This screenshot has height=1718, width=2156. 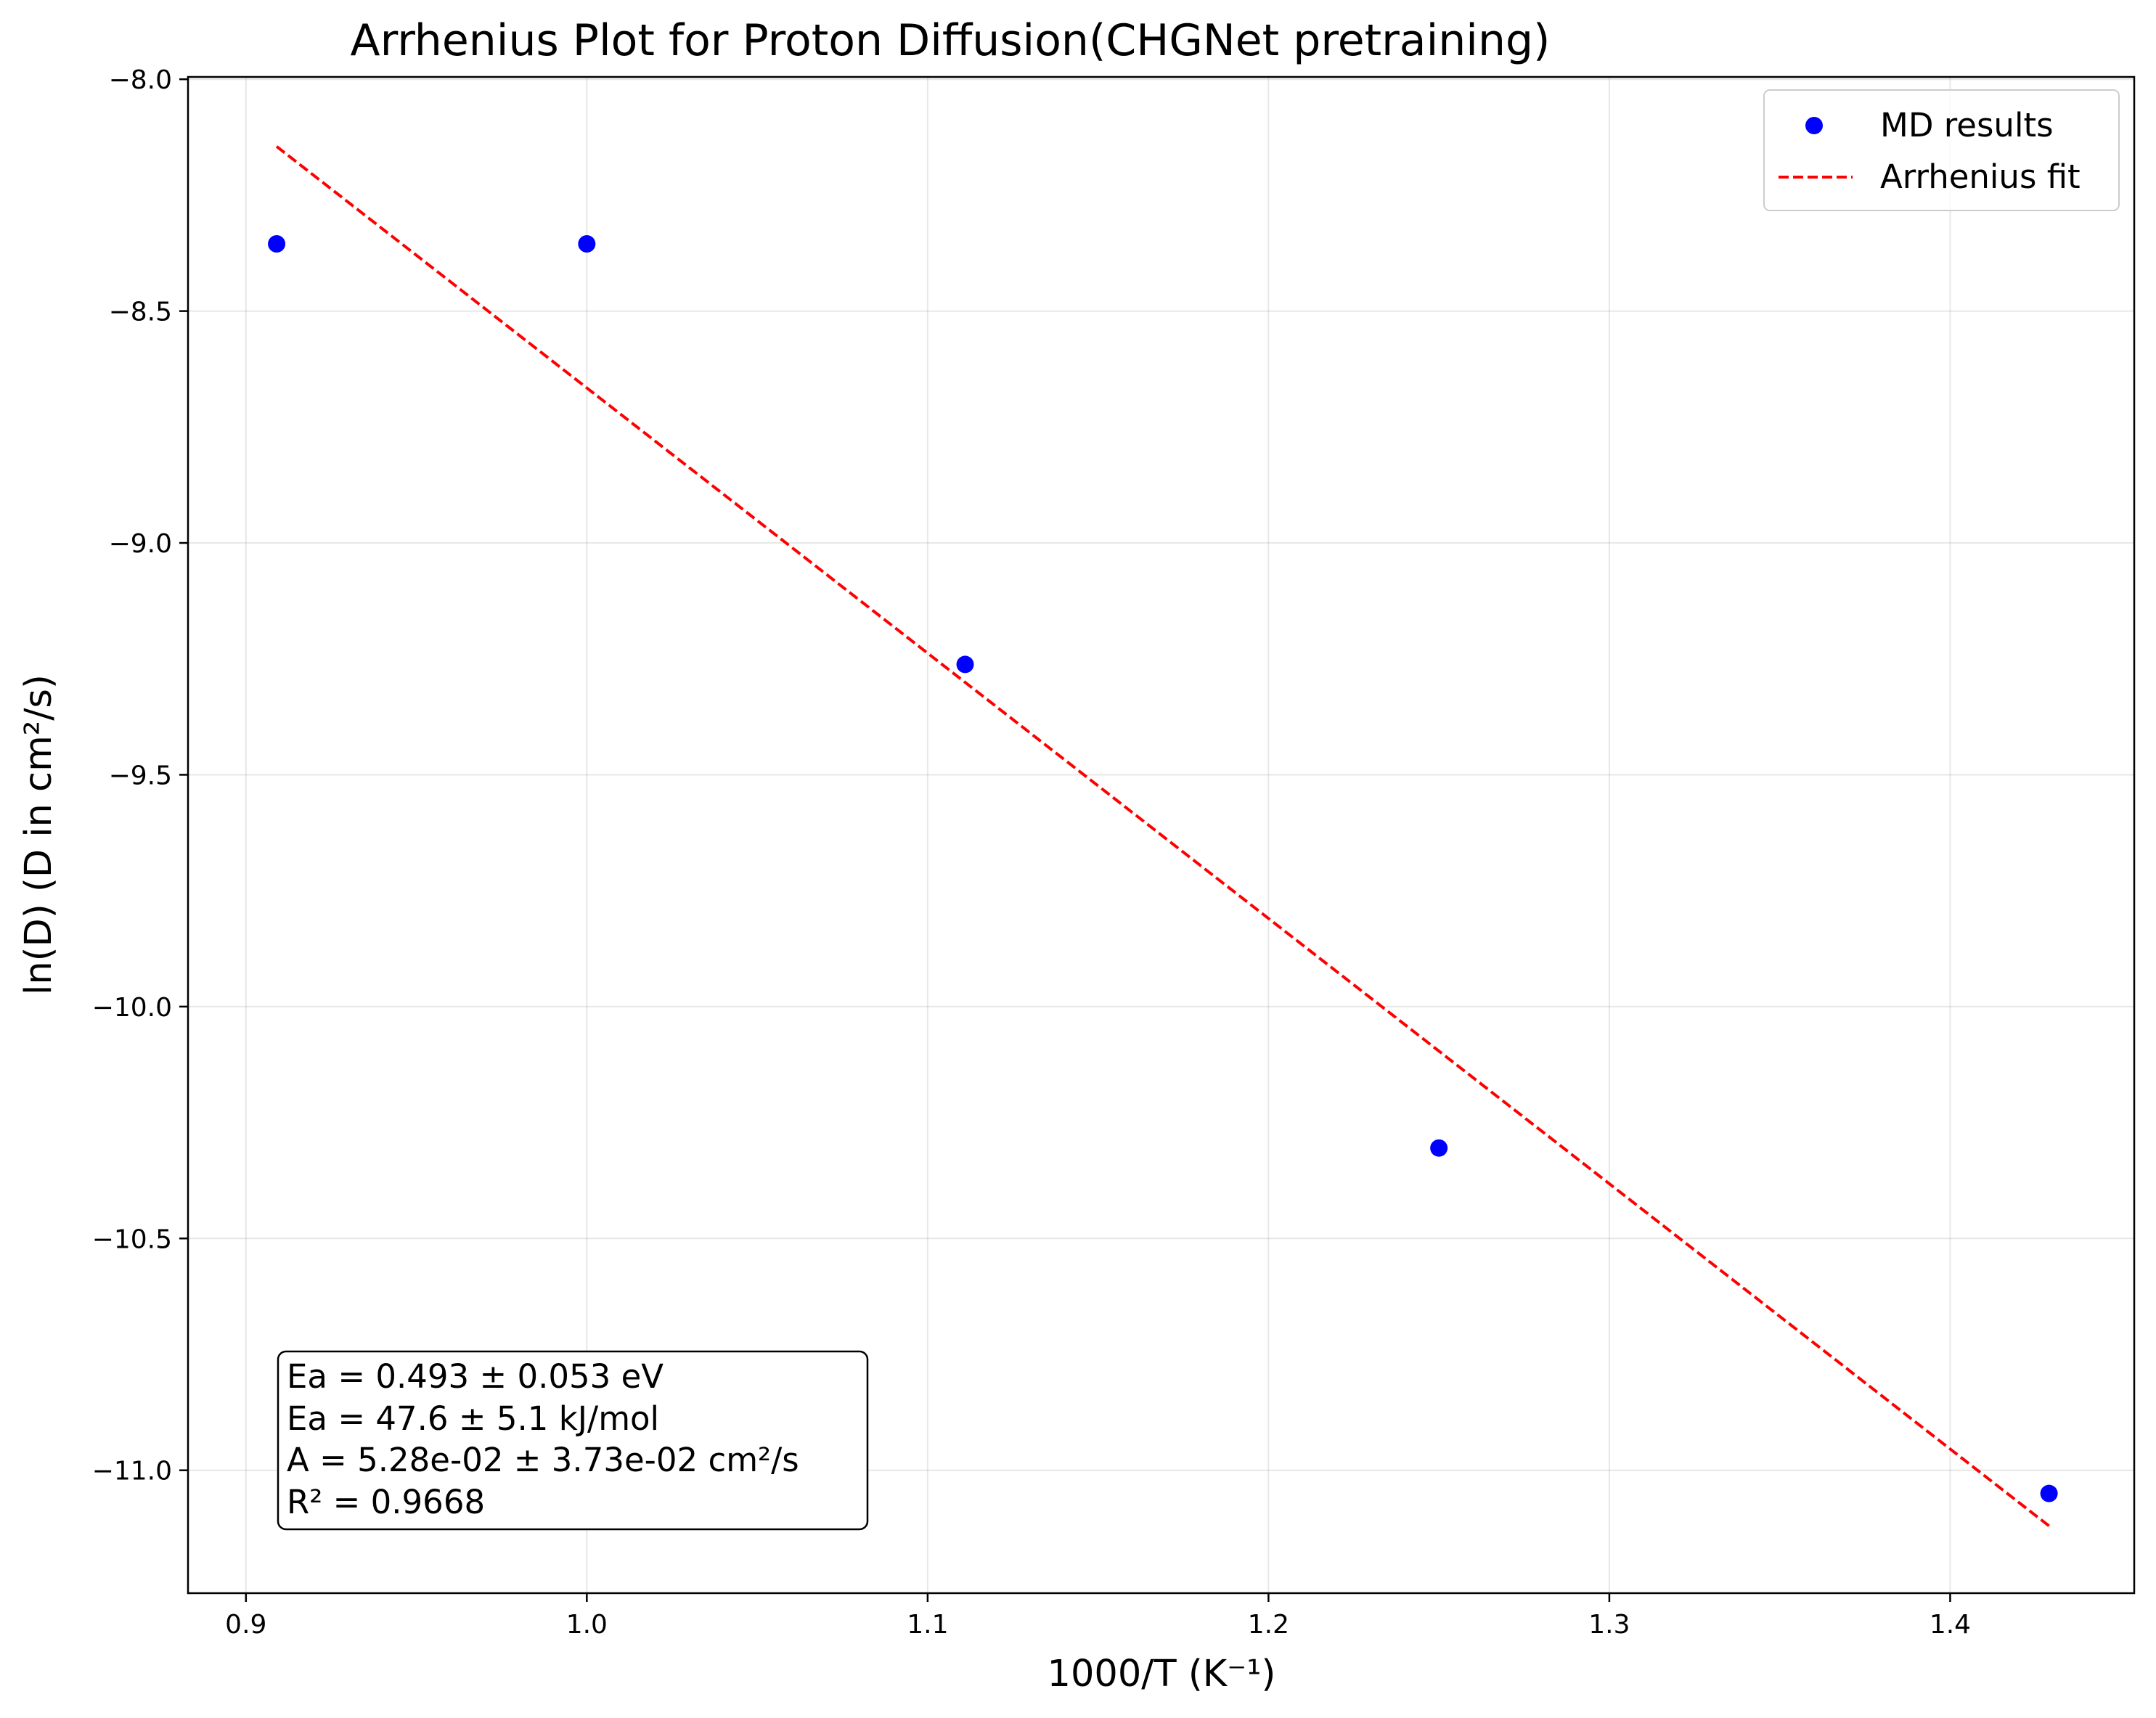 I want to click on y-tick-label: −11.0, so click(x=132, y=1471).